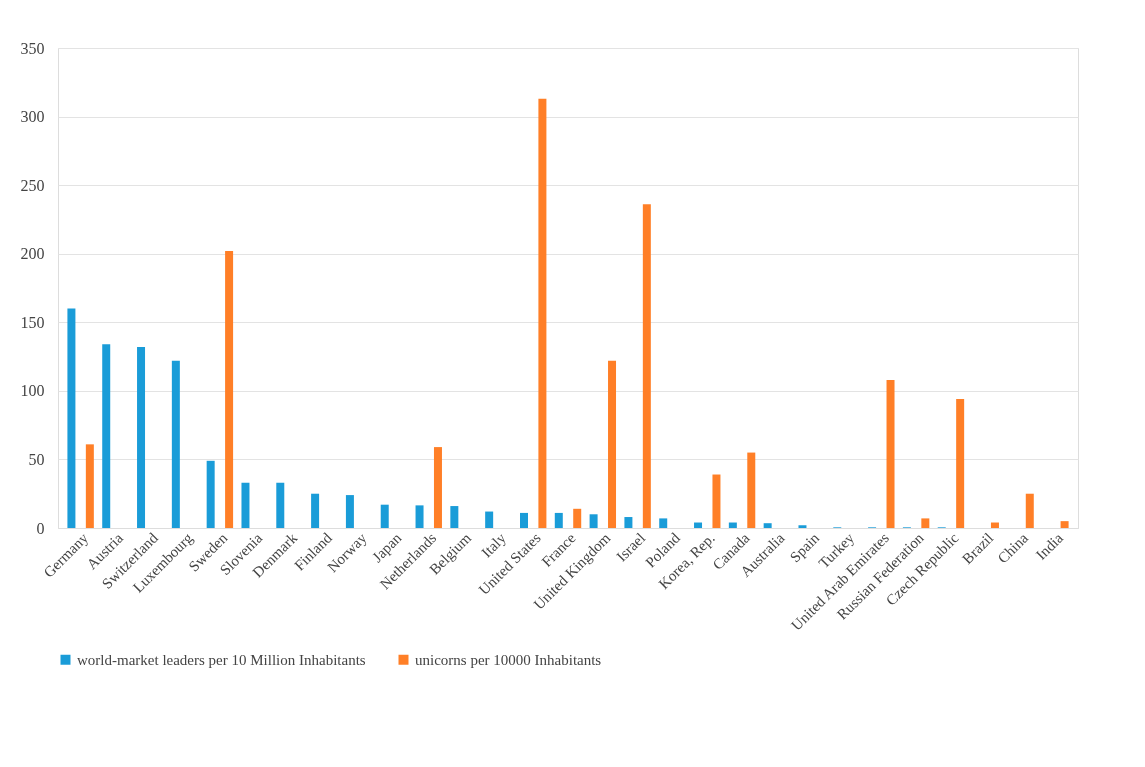 The image size is (1145, 767). Describe the element at coordinates (32, 391) in the screenshot. I see `y-tick-label: 100` at that location.